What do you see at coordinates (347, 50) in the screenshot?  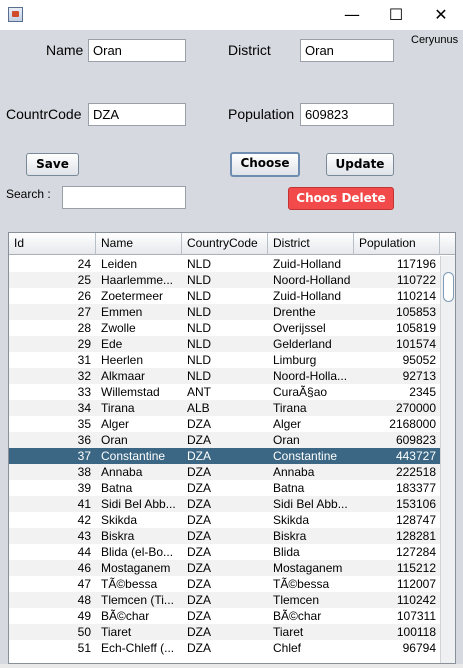 I see `district-input: Oran` at bounding box center [347, 50].